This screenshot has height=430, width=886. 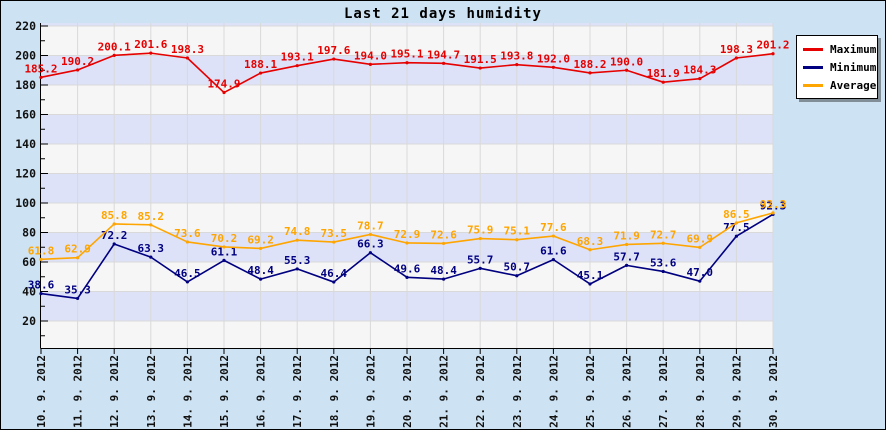 I want to click on x-tick-label: 17. 9. 2012, so click(x=297, y=391).